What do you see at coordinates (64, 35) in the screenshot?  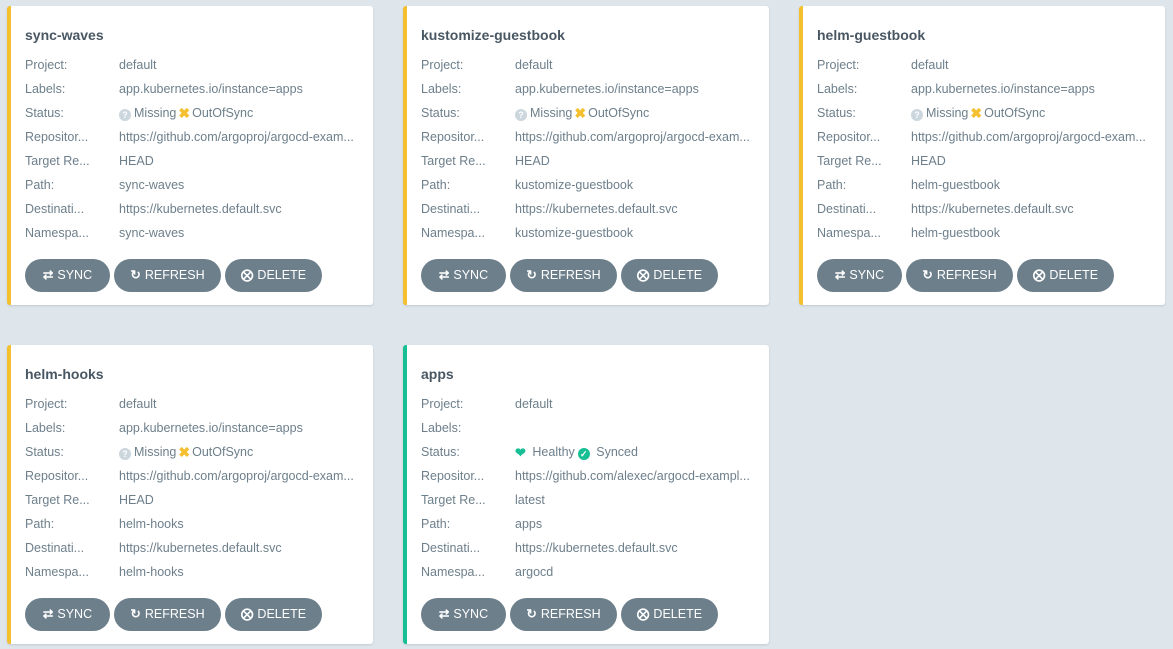 I see `app-title: sync-waves` at bounding box center [64, 35].